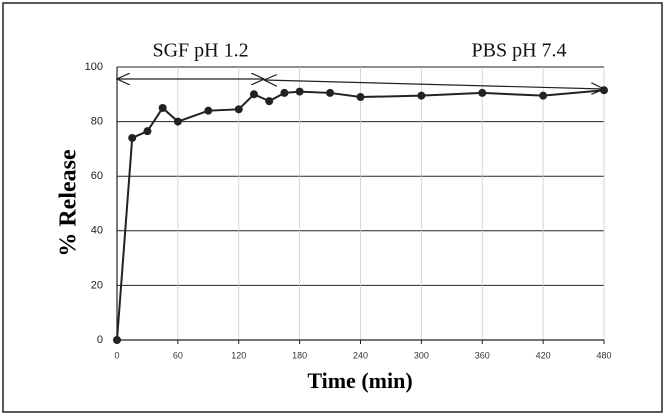  What do you see at coordinates (97, 176) in the screenshot?
I see `y-tick-label: 60` at bounding box center [97, 176].